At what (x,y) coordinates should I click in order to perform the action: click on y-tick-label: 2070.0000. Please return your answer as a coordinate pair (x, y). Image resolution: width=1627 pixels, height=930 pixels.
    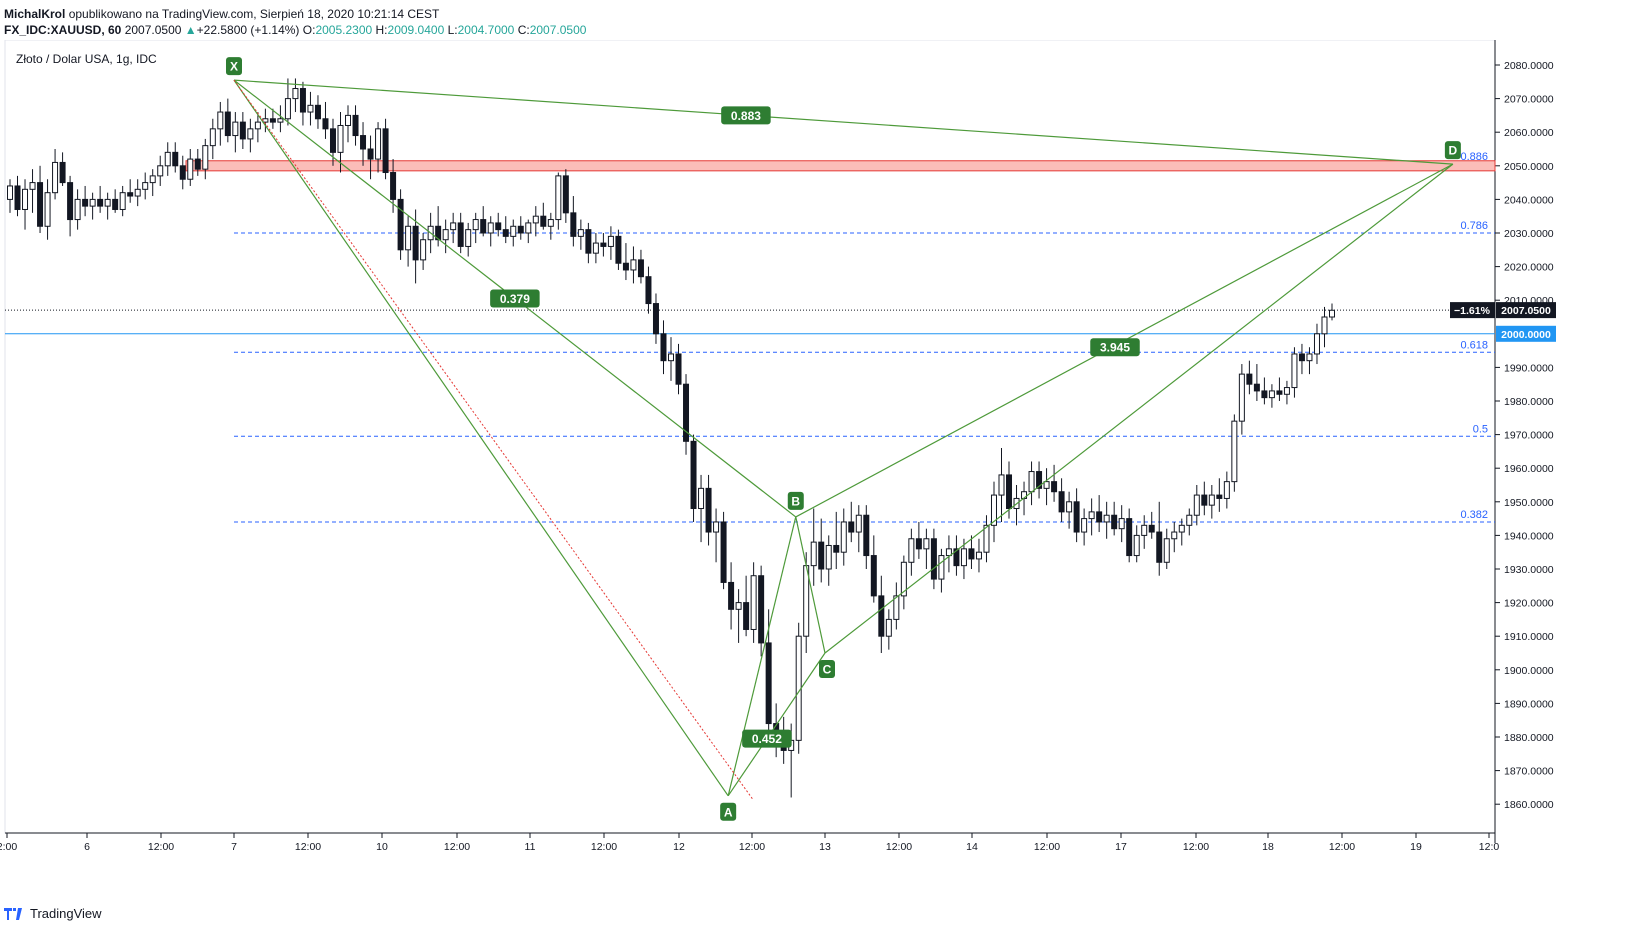
    Looking at the image, I should click on (1529, 100).